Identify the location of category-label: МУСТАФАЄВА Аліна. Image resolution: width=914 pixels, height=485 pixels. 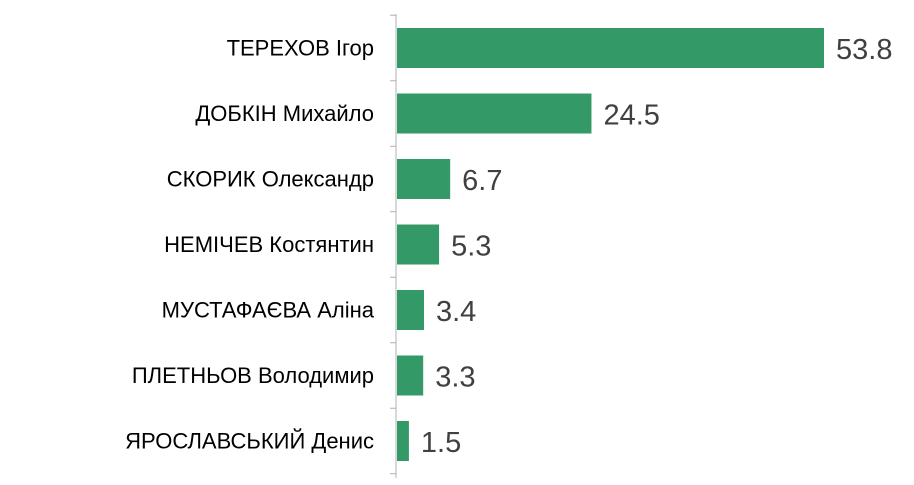
(268, 310).